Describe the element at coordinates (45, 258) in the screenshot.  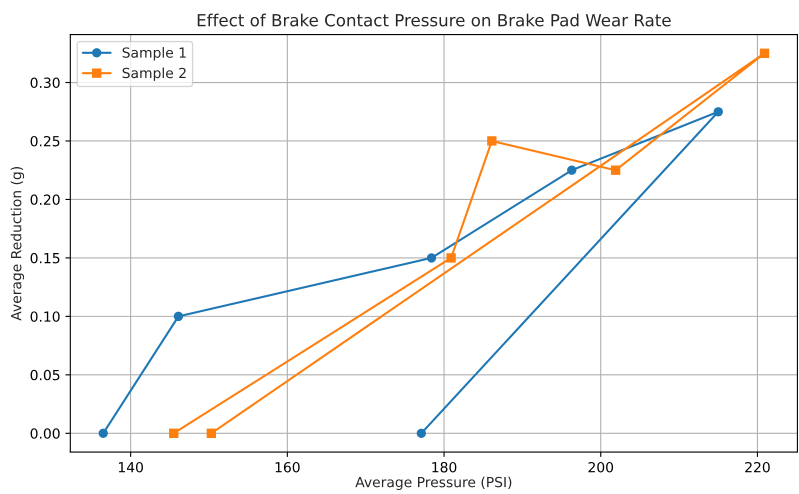
I see `y-tick-label: 0.15` at that location.